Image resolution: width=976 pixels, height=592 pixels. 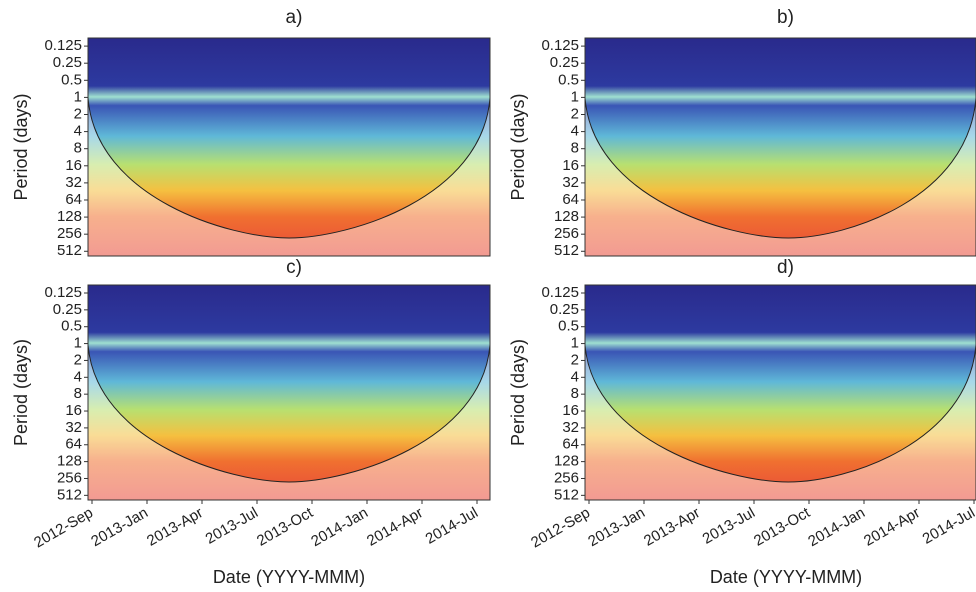 I want to click on panel-title: c), so click(x=294, y=267).